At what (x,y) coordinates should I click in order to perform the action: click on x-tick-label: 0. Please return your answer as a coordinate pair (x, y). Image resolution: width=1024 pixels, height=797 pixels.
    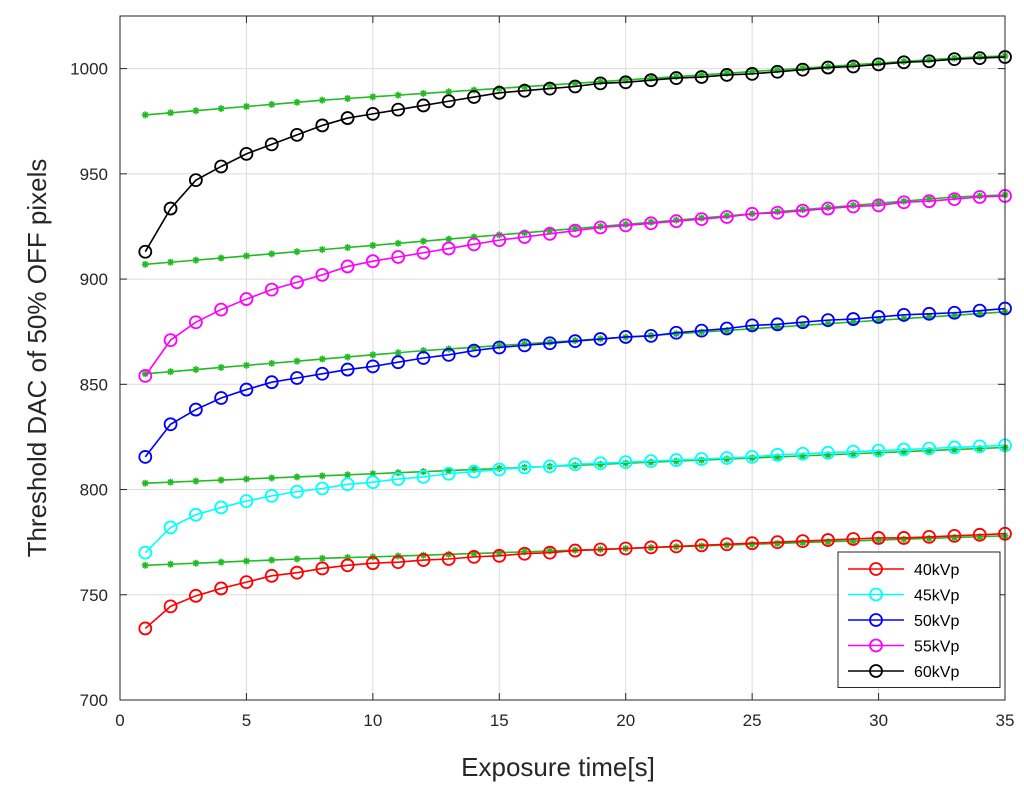
    Looking at the image, I should click on (119, 720).